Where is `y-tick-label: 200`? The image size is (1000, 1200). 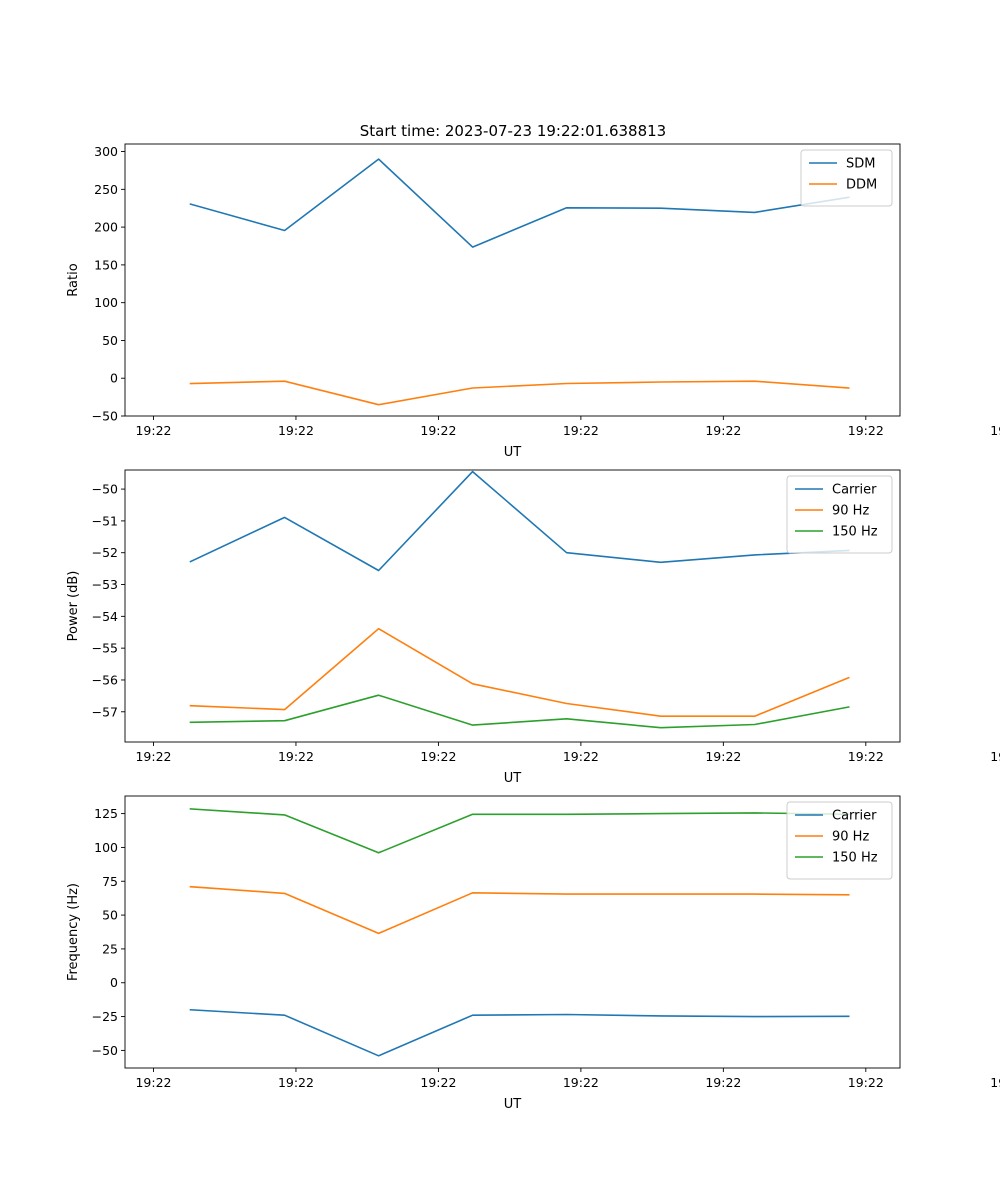 y-tick-label: 200 is located at coordinates (106, 227).